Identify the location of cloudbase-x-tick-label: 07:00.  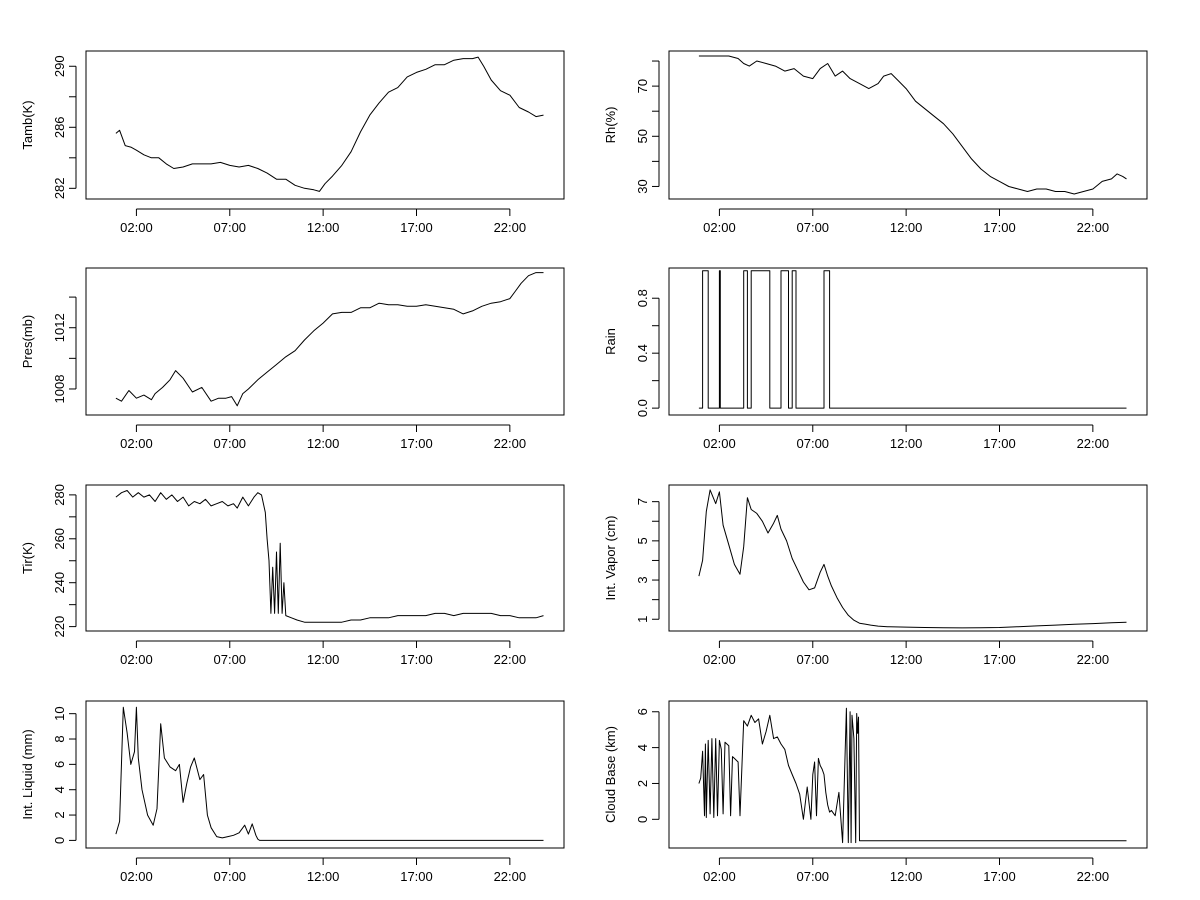
(813, 876).